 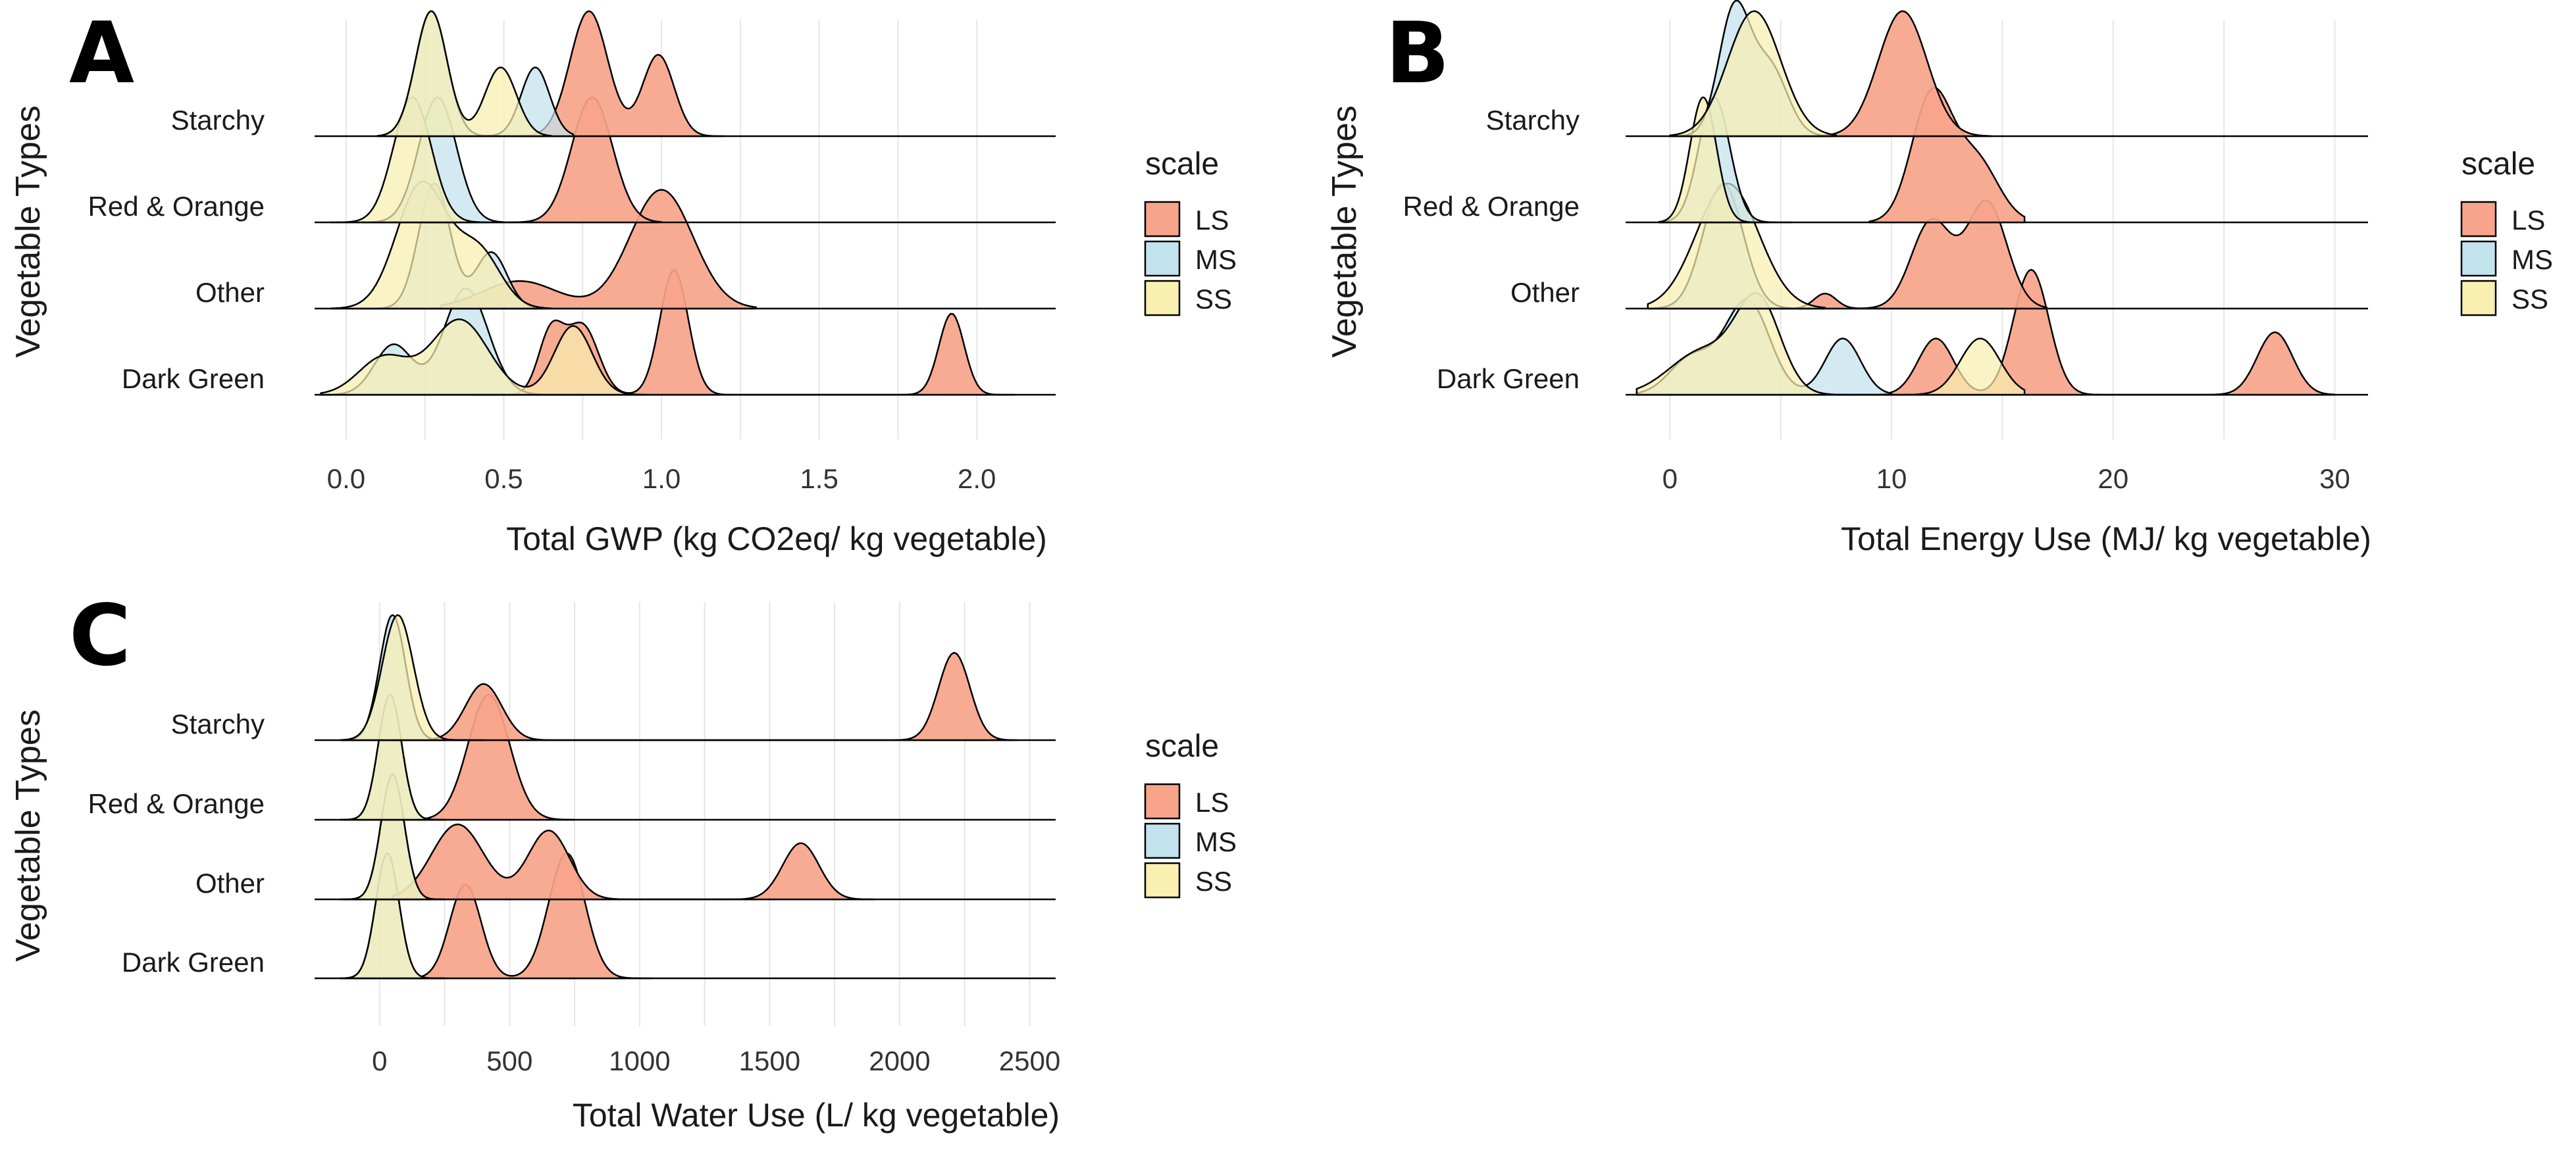 I want to click on ridge-b-dark-green-ls, so click(x=2107, y=332).